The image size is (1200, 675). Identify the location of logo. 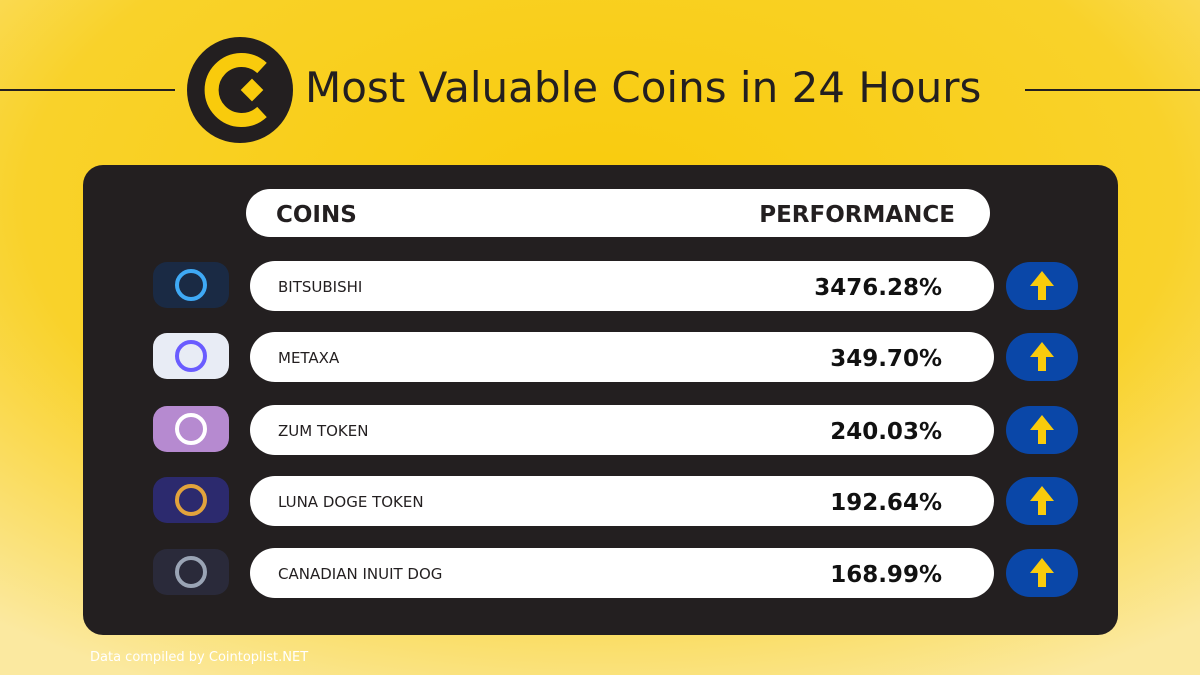
(240, 90).